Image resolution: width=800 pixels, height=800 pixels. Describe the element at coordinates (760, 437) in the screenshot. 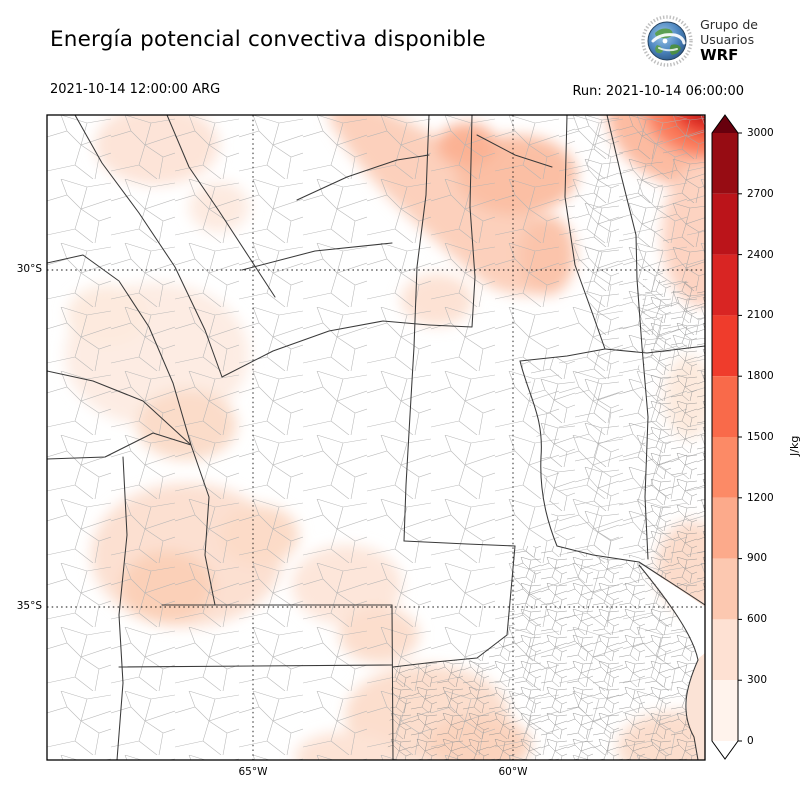

I see `cbar-tick-1500: 1500` at that location.